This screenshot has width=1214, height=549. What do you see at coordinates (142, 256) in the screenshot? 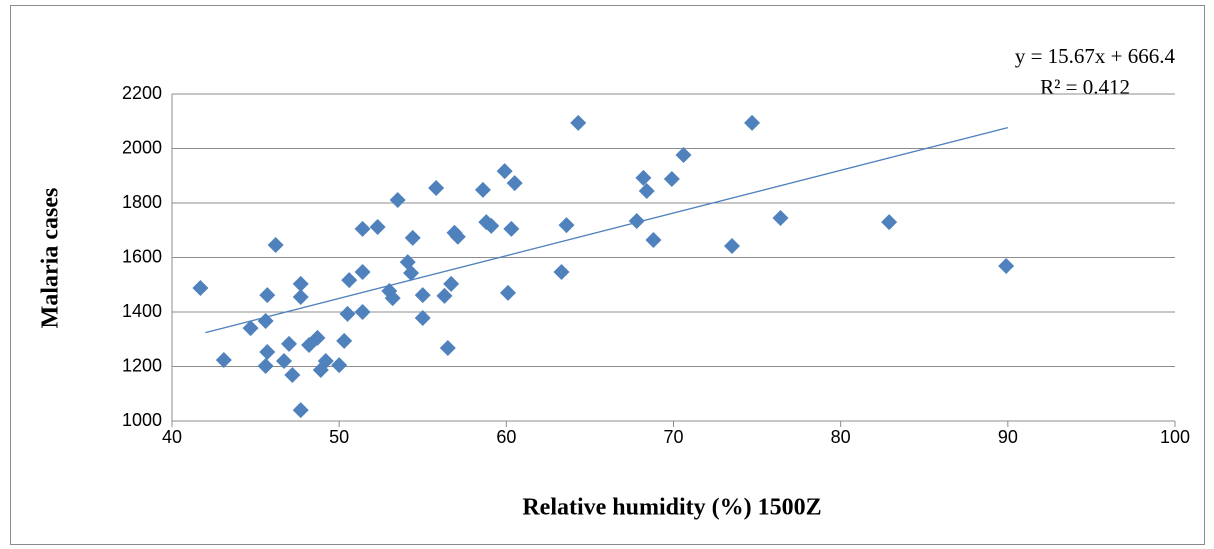
I see `y-tick-label: 1600` at bounding box center [142, 256].